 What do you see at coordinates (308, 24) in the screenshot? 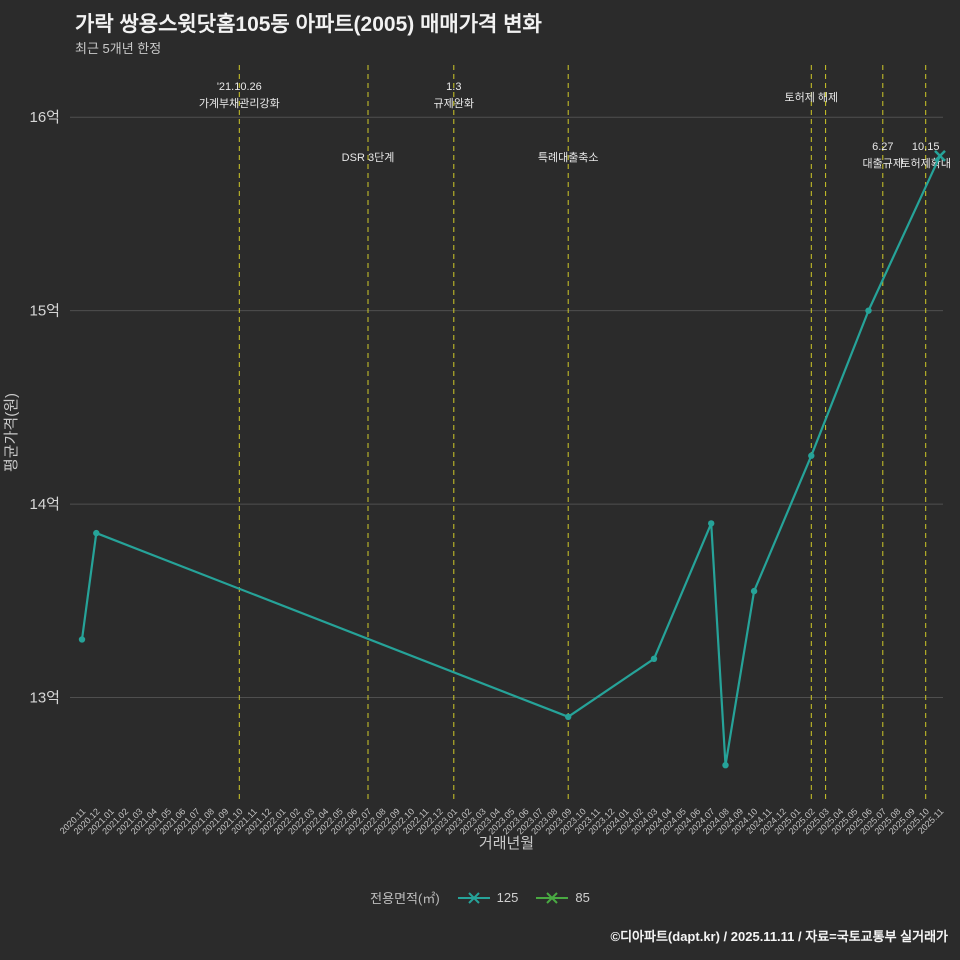
I see `chart-title: 가락 쌍용스윗닷홈105동 아파트(2005) 매매가격 변화` at bounding box center [308, 24].